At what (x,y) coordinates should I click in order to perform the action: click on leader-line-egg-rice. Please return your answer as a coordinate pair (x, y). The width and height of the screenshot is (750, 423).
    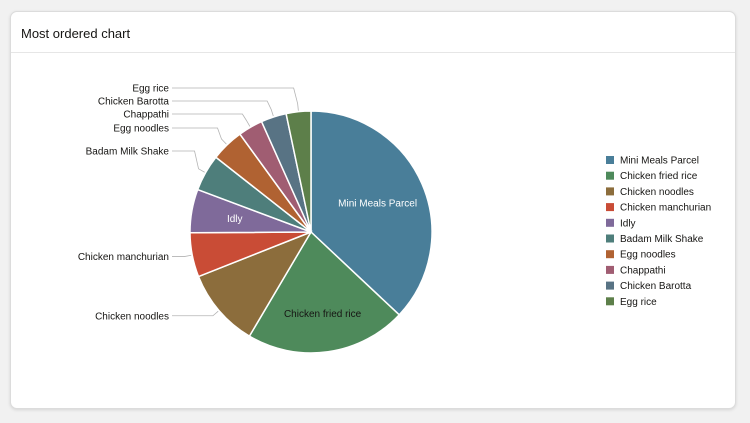
    Looking at the image, I should click on (235, 99).